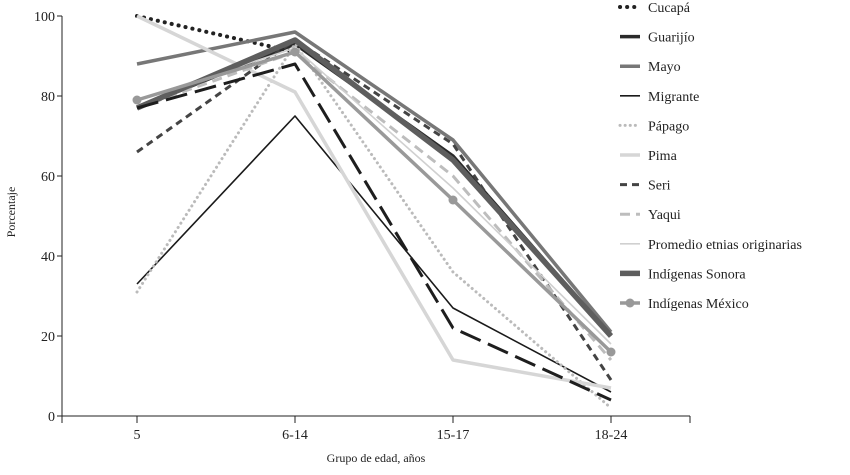 The image size is (850, 475). I want to click on legend-item: Mayo, so click(650, 67).